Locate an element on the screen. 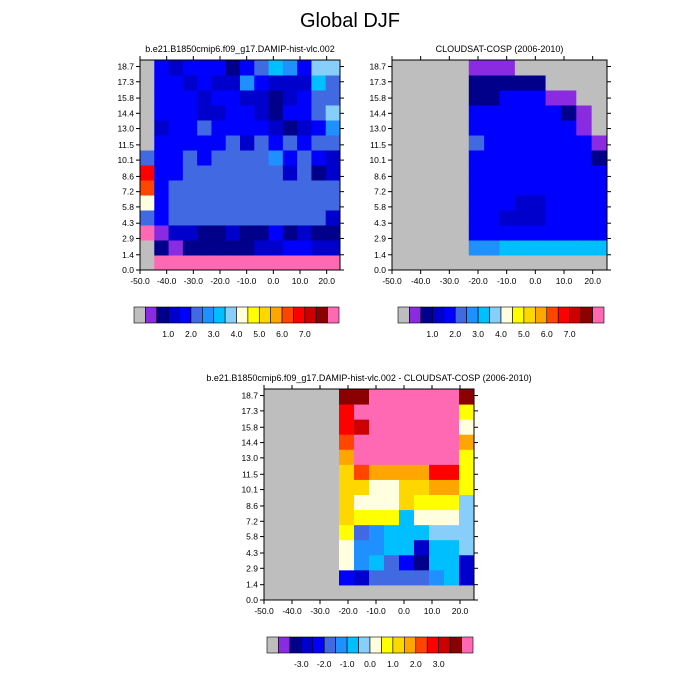 This screenshot has width=700, height=700. colorbar-label: 6.0 is located at coordinates (547, 334).